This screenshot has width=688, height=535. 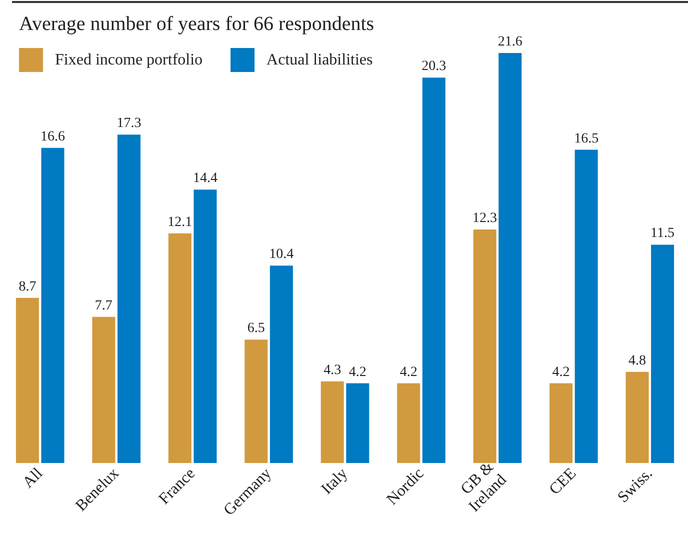 I want to click on data-label: 12.3, so click(x=485, y=218).